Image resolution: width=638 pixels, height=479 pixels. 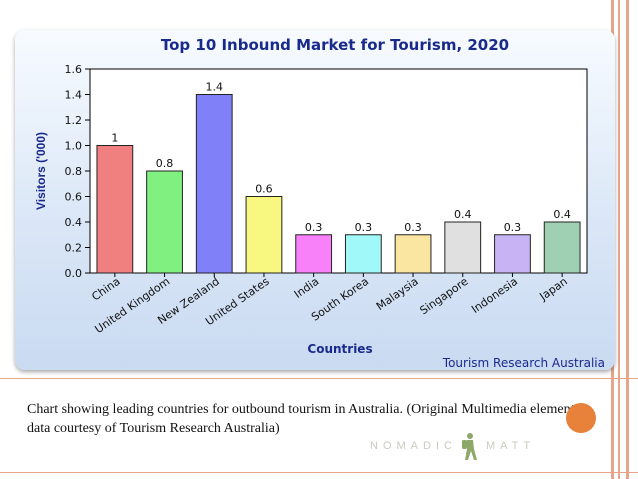 I want to click on chart-title: Top 10 Inbound Market for Tourism, 2020, so click(x=335, y=45).